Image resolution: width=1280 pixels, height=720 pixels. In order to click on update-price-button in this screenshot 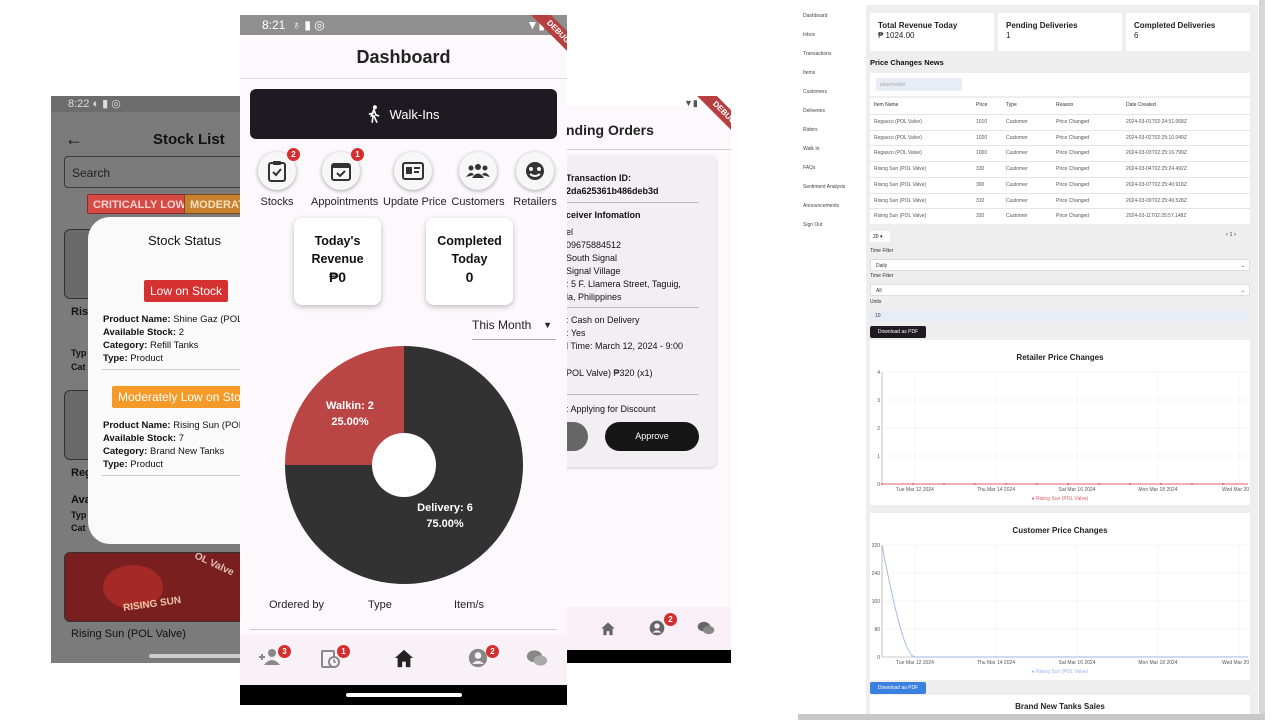, I will do `click(413, 171)`.